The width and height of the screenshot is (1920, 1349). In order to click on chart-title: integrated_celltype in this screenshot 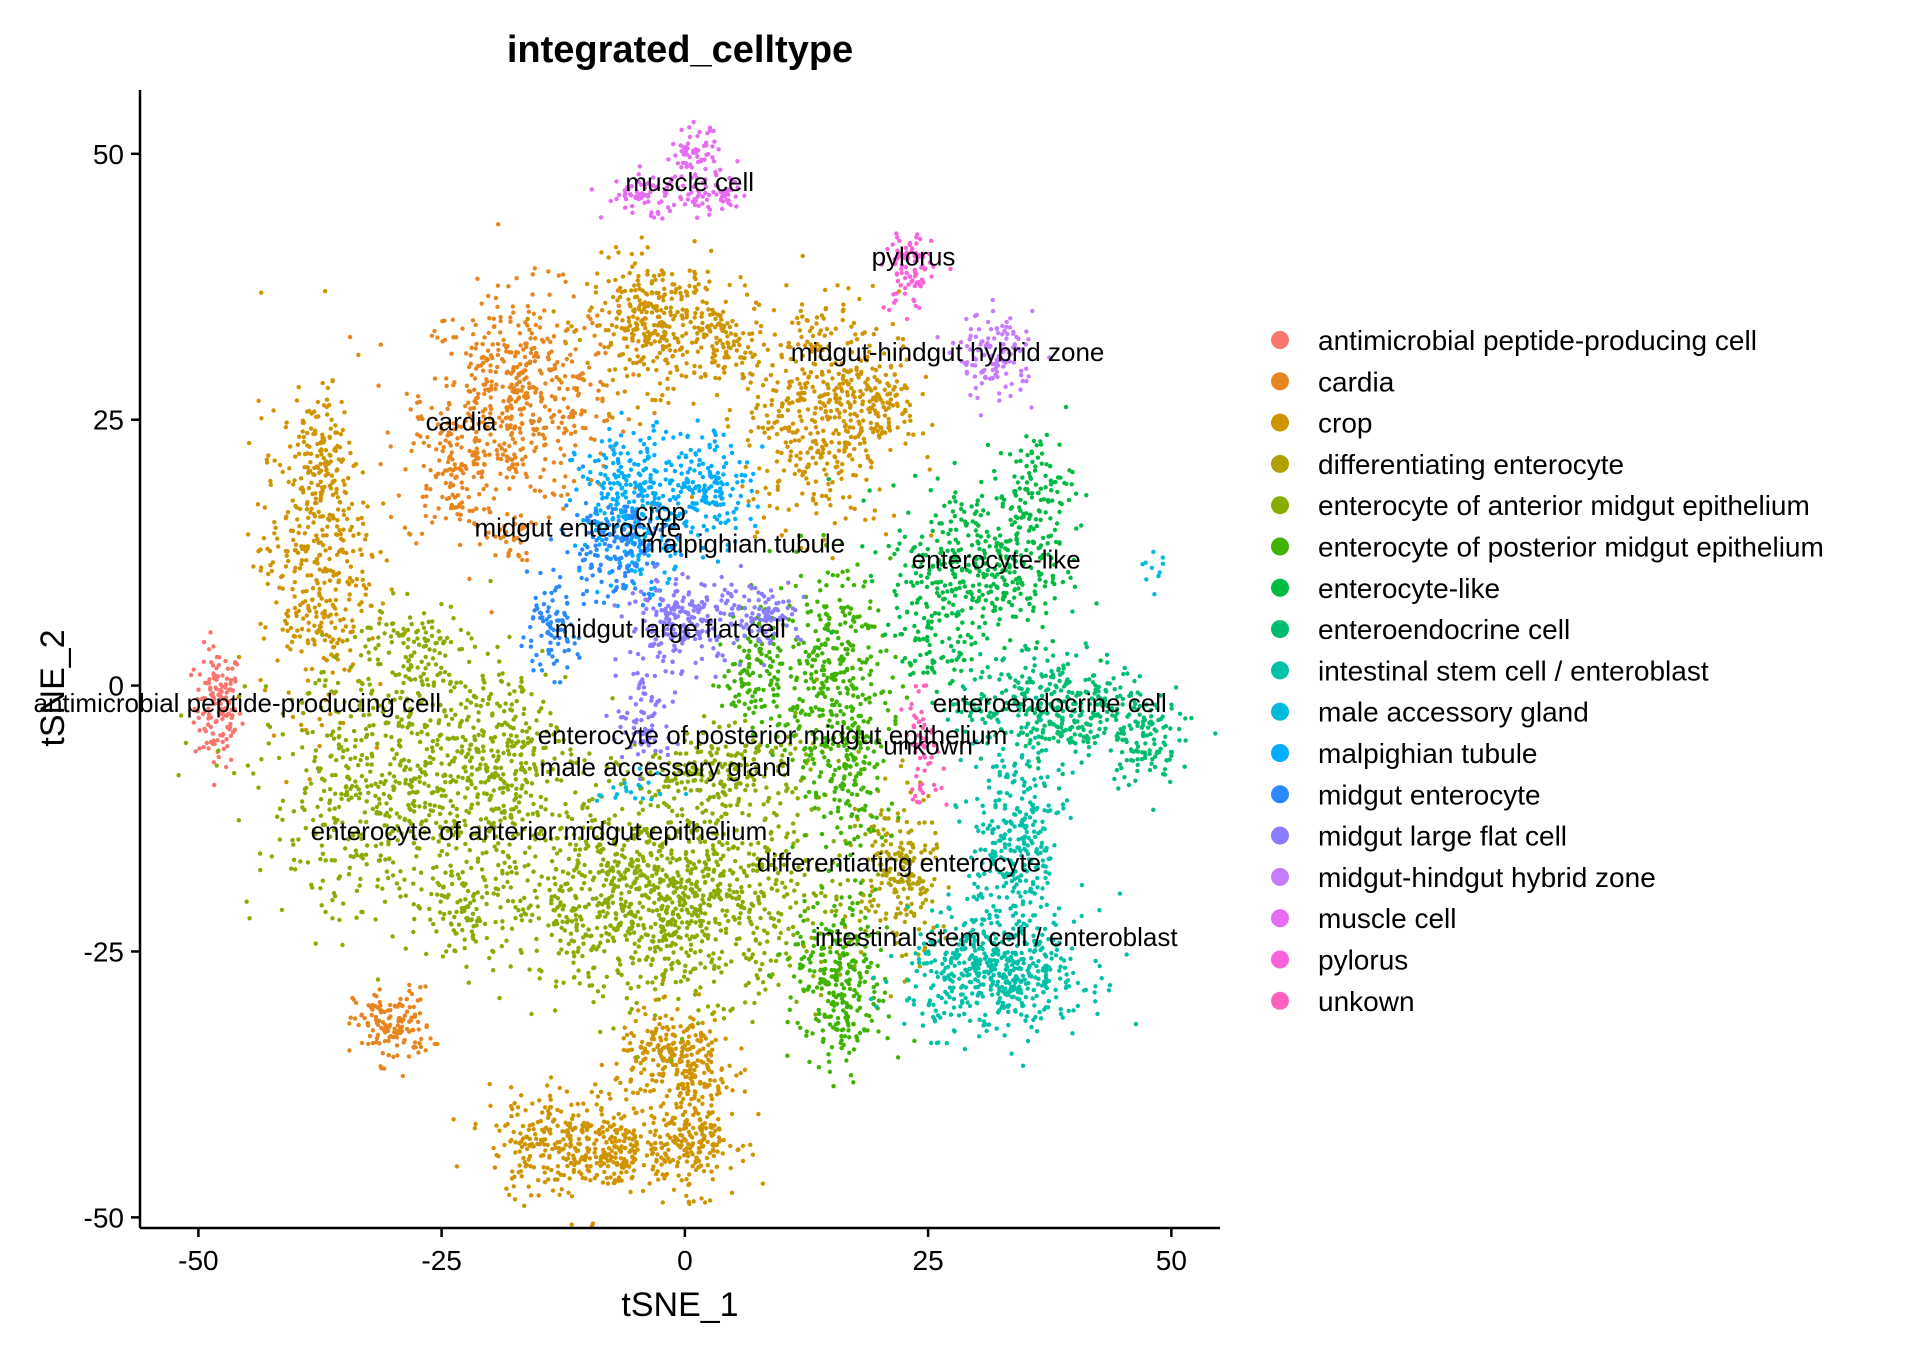, I will do `click(680, 50)`.